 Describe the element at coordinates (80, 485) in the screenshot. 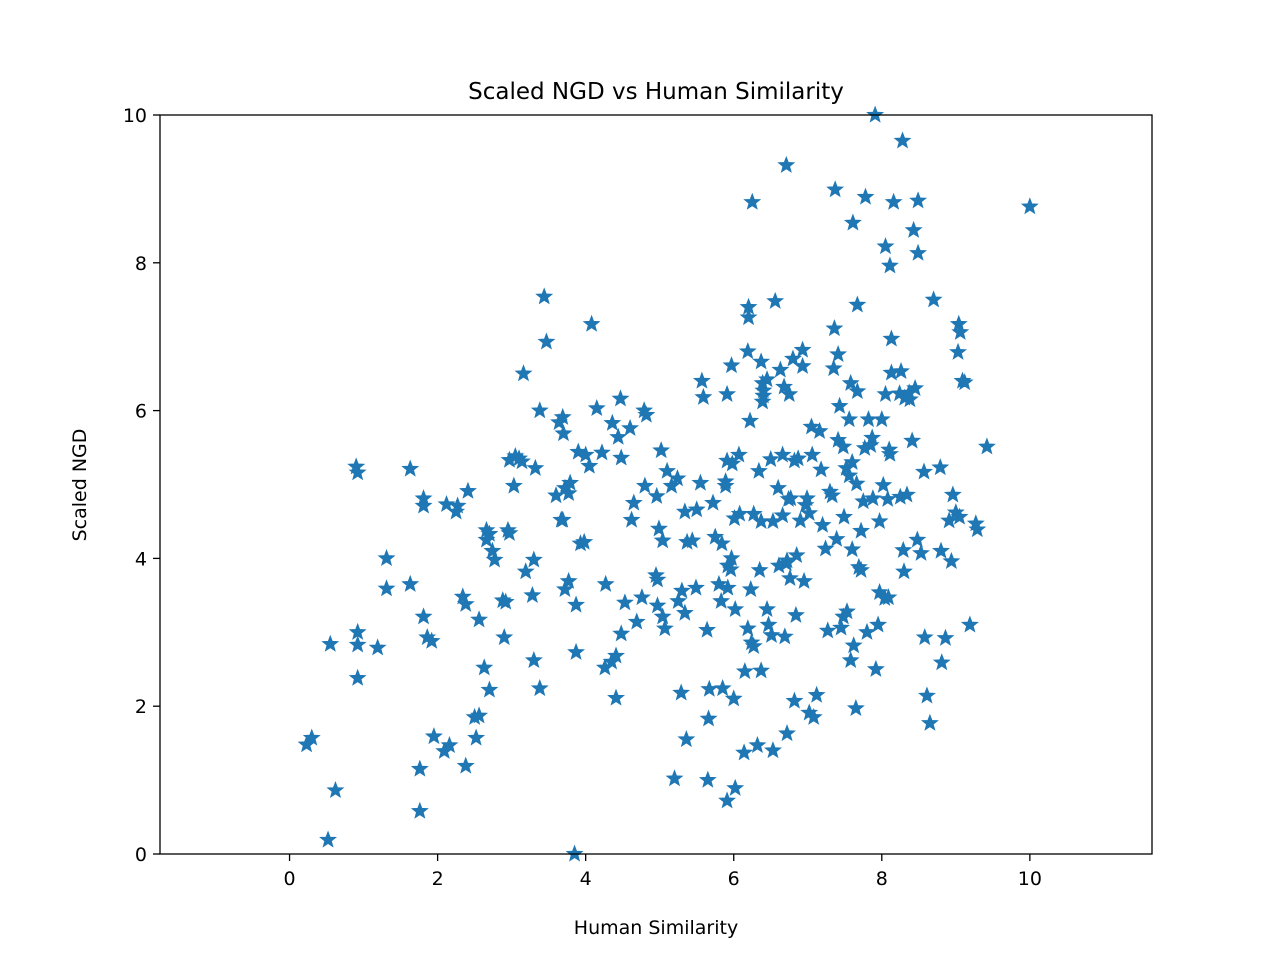

I see `y-axis-label: Scaled NGD` at that location.